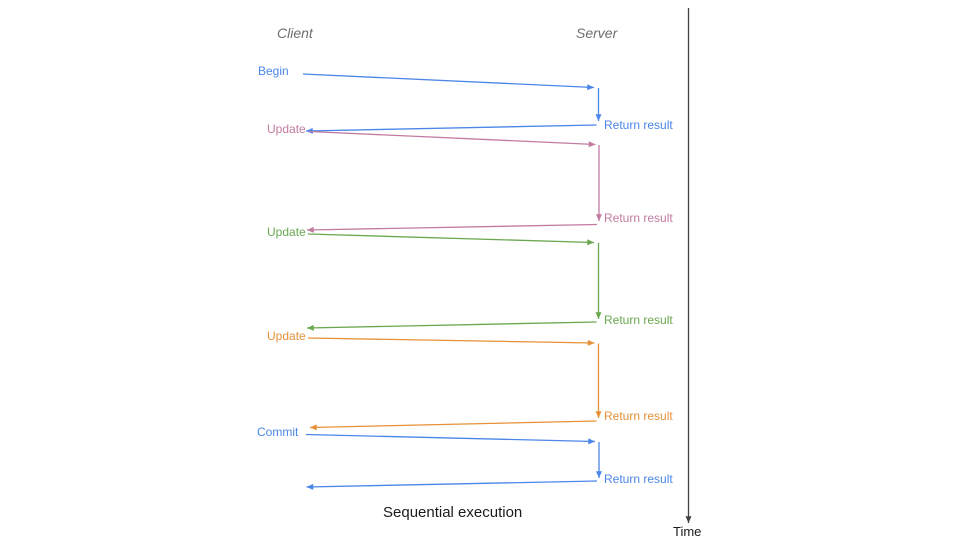 The width and height of the screenshot is (960, 540). I want to click on diagram-title: Sequential execution, so click(453, 512).